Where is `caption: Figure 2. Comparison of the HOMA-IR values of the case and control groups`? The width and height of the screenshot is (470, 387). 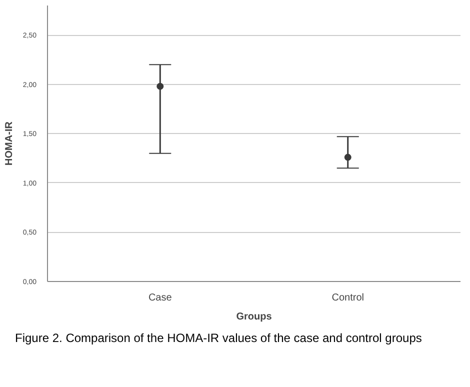
caption: Figure 2. Comparison of the HOMA-IR values of the case and control groups is located at coordinates (218, 338).